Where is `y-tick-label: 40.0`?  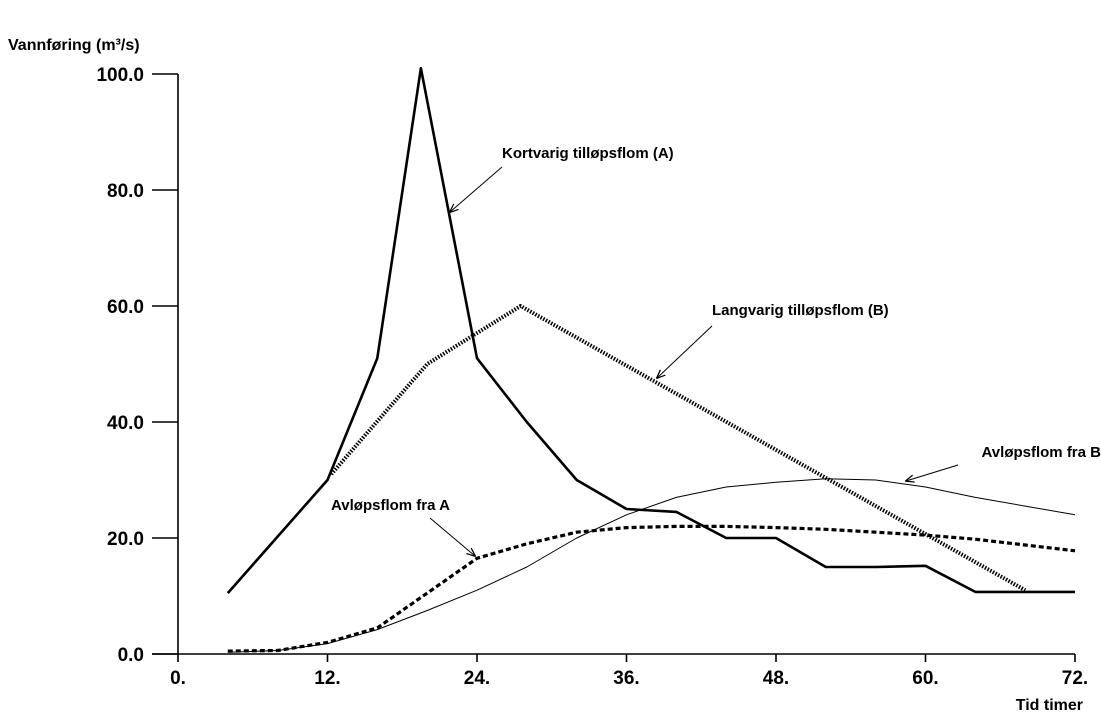
y-tick-label: 40.0 is located at coordinates (125, 423).